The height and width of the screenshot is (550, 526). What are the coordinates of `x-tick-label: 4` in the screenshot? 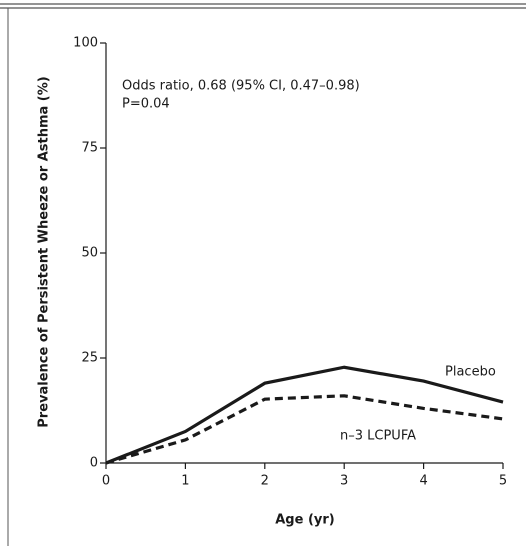 It's located at (423, 481).